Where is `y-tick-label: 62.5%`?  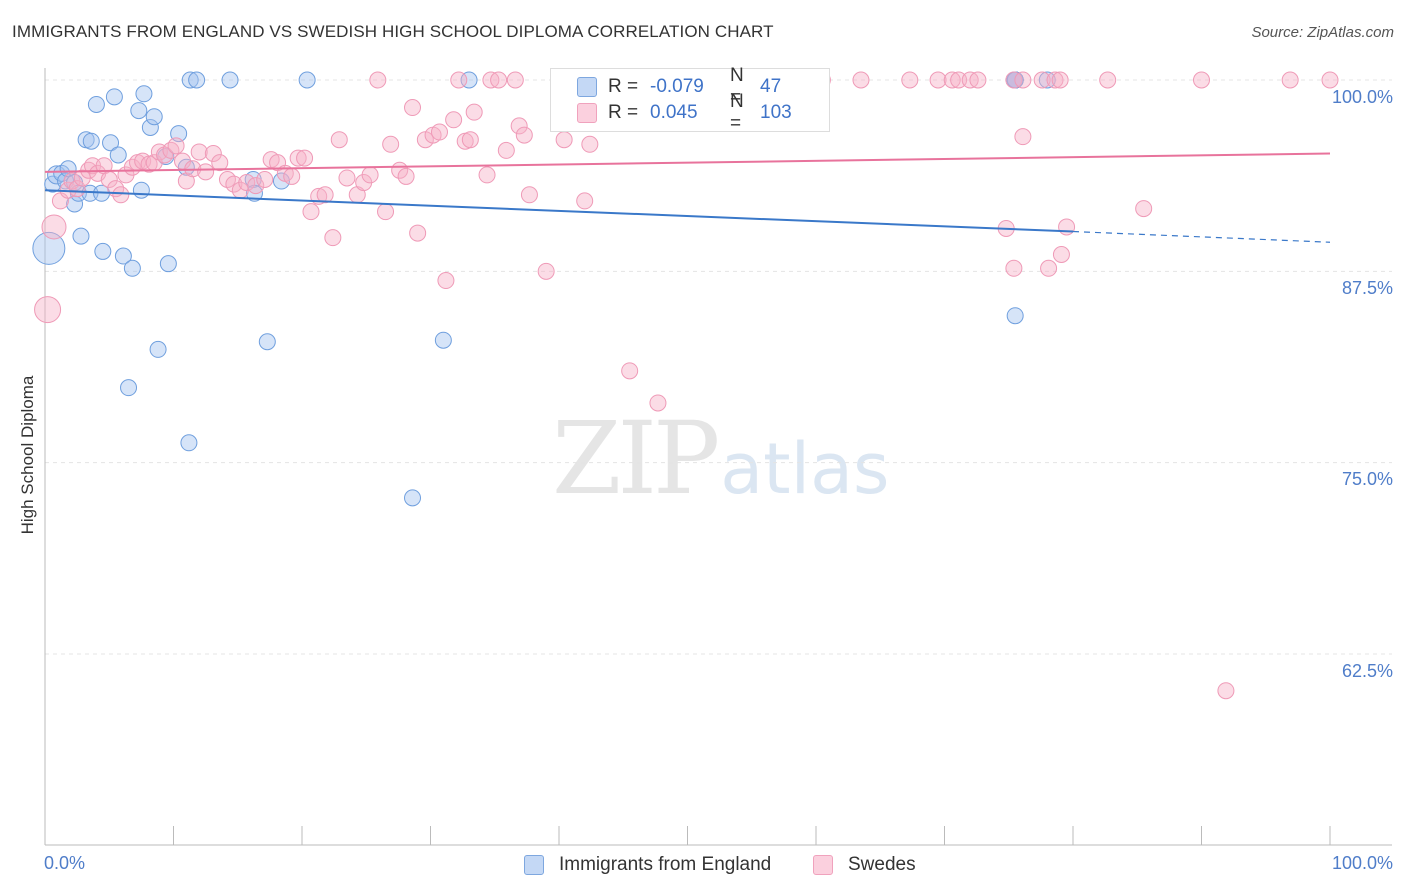
y-tick-label: 62.5% is located at coordinates (1367, 671).